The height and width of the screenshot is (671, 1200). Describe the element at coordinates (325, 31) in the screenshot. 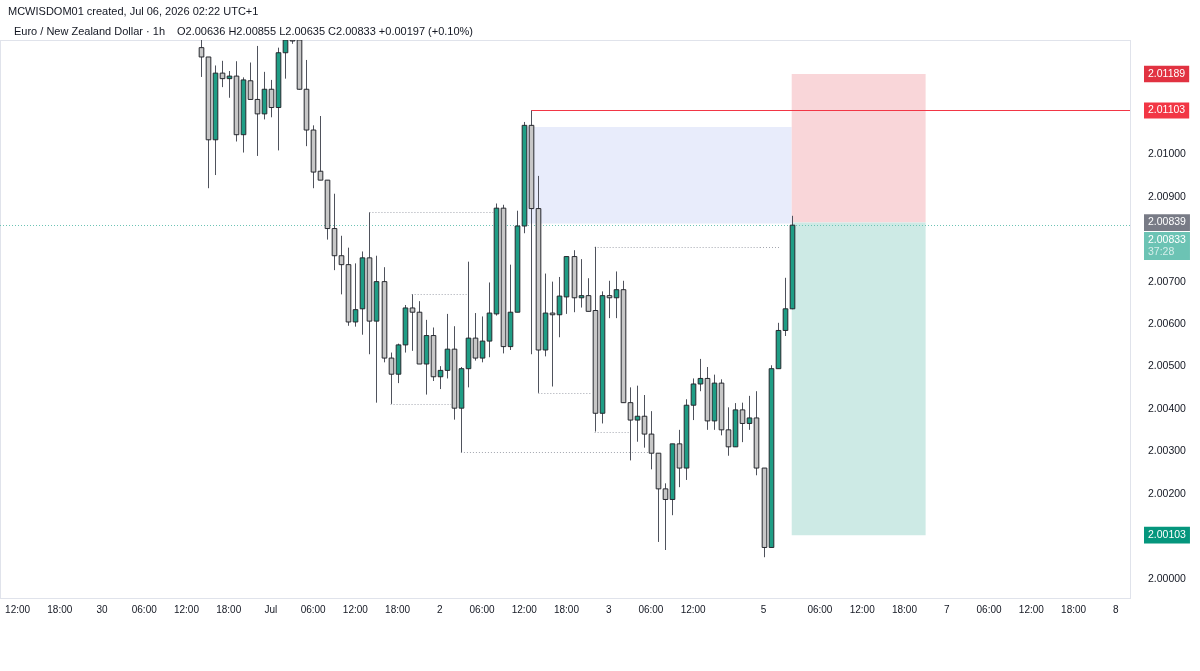

I see `chart-subtitle: O2.00636 H2.00855 L2.00635 C2.00833 +0.00197 (+0.10%)` at that location.